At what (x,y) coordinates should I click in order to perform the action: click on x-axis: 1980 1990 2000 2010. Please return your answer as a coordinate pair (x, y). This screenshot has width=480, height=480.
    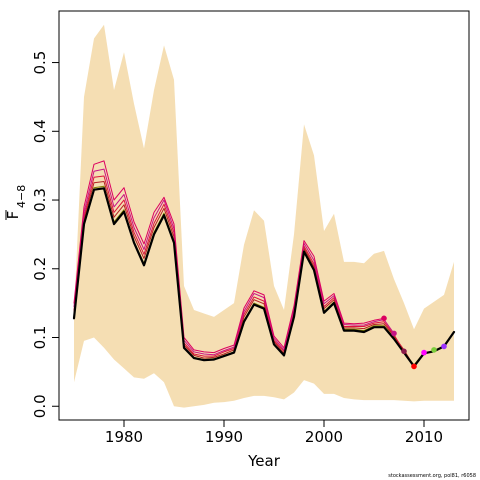
    Looking at the image, I should click on (274, 432).